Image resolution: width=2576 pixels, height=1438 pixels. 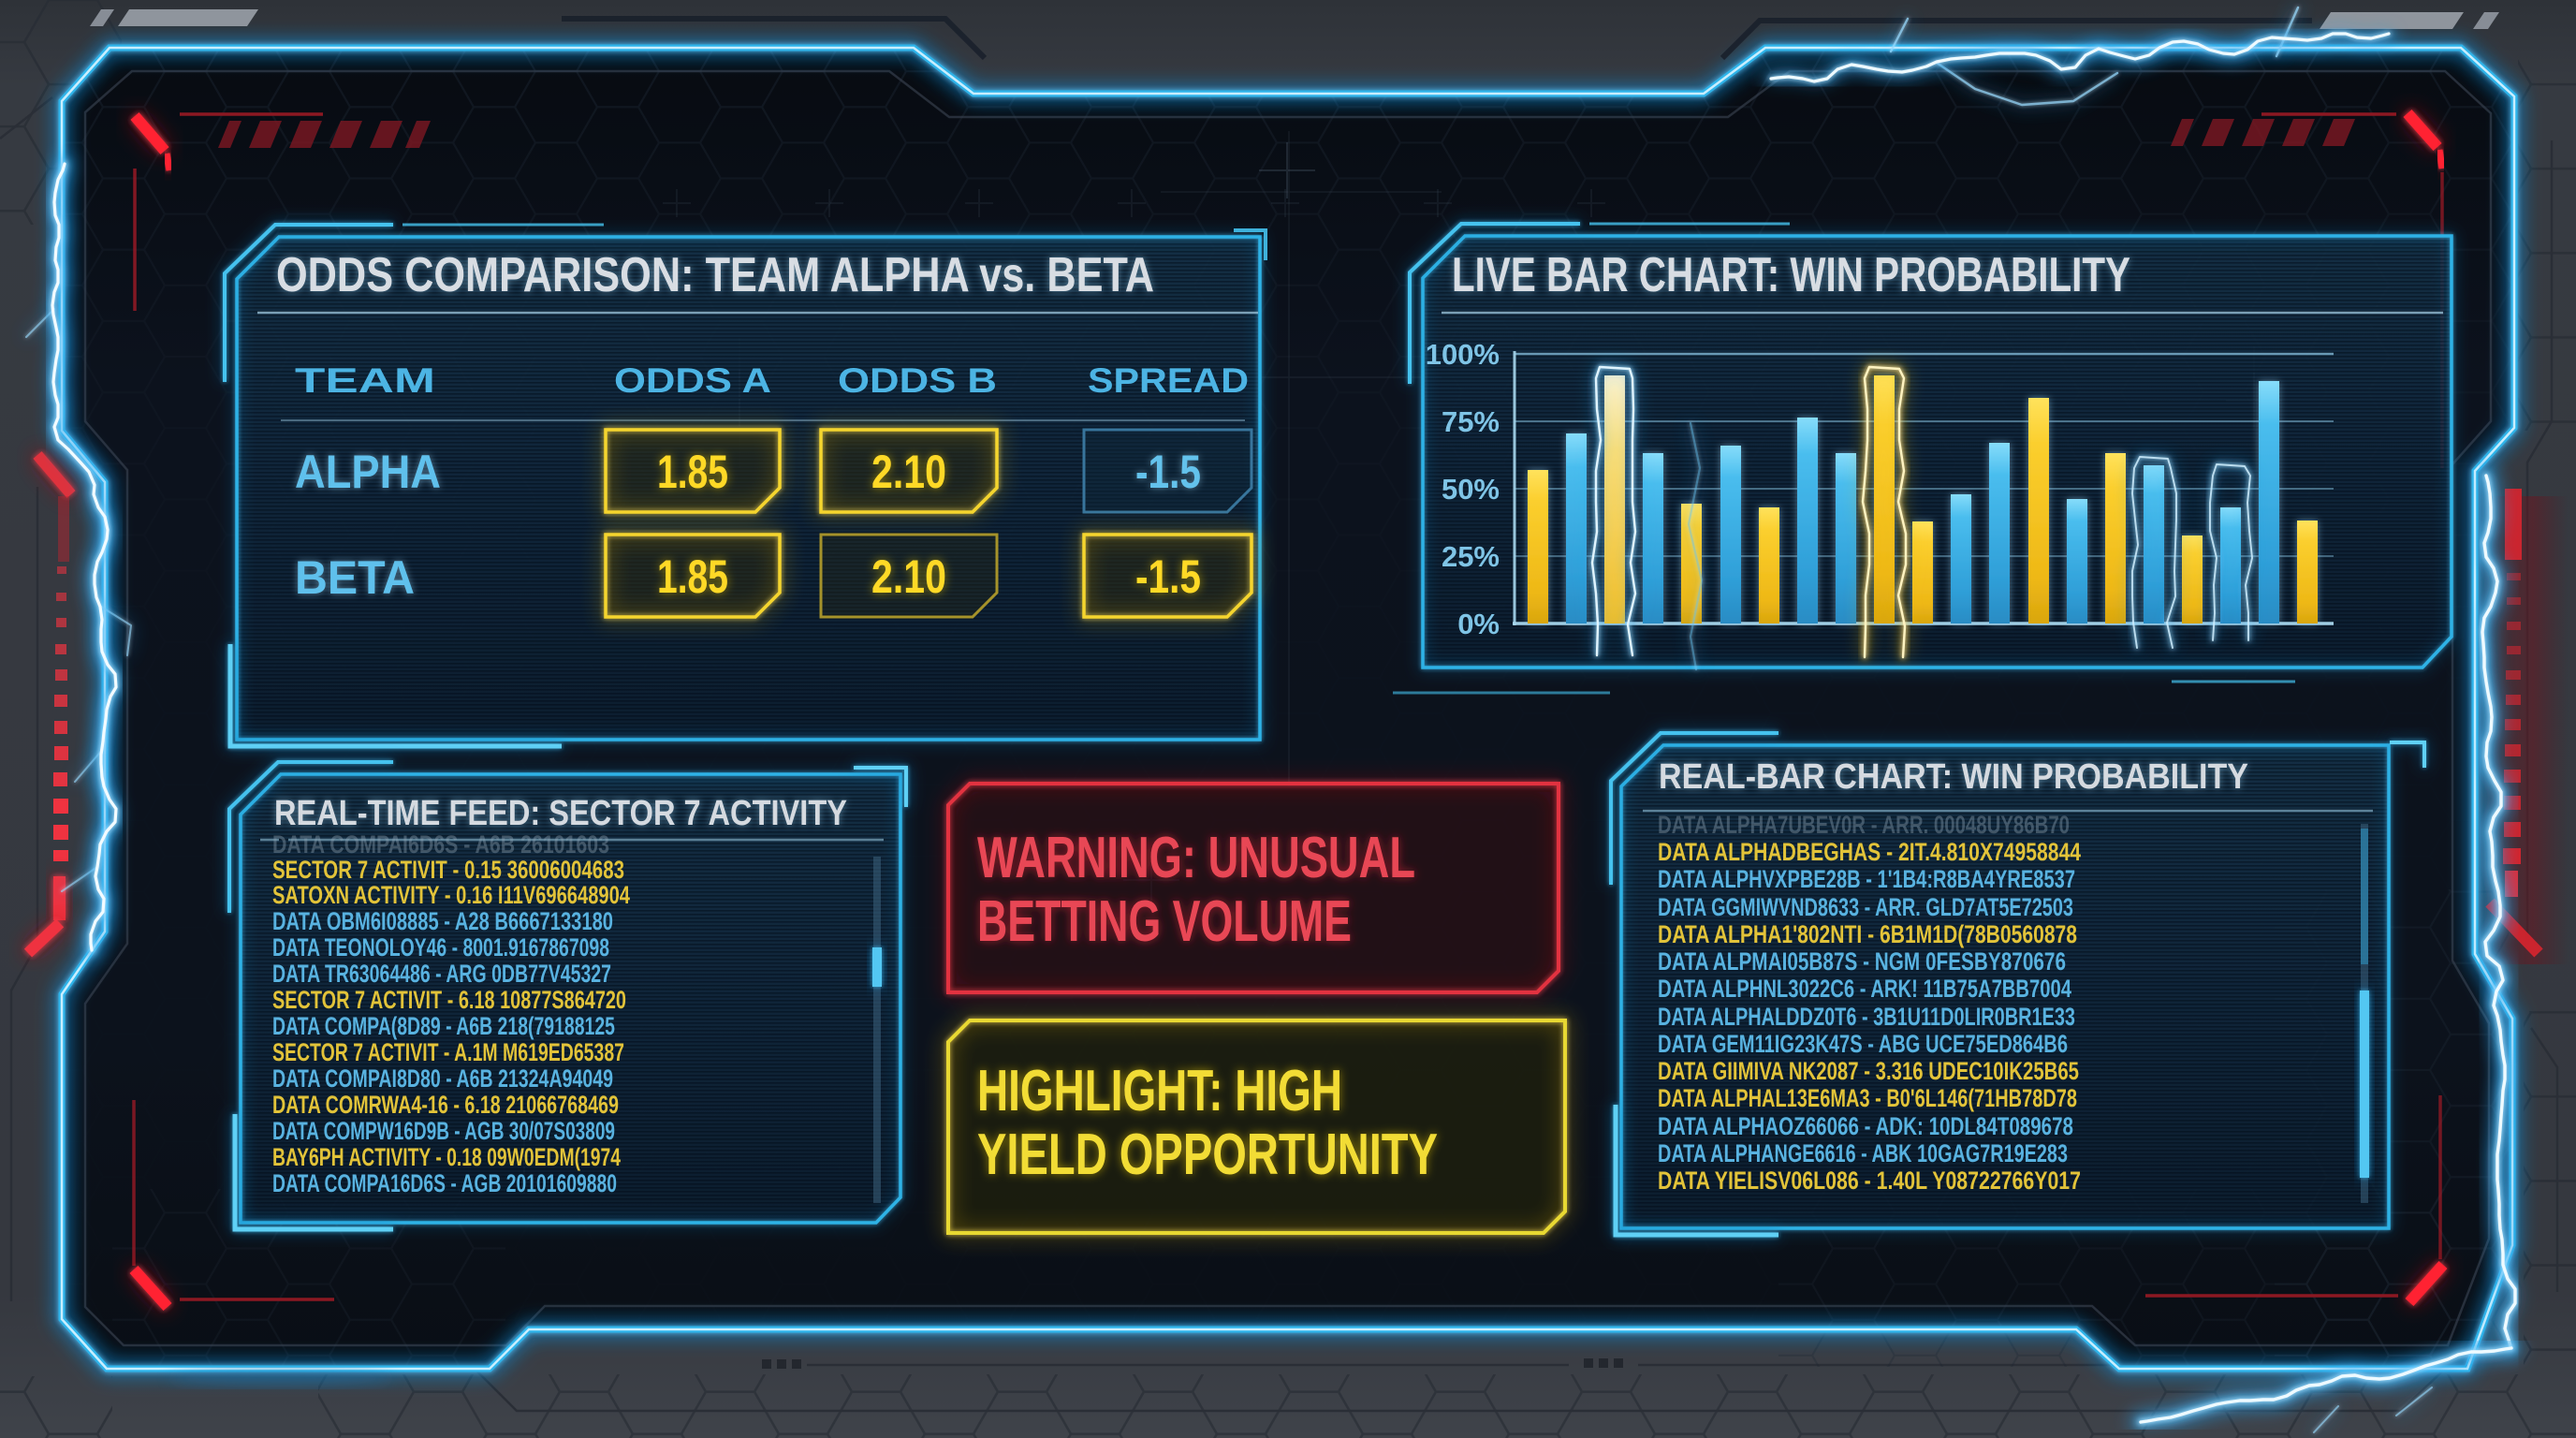 What do you see at coordinates (1862, 961) in the screenshot?
I see `svg-text:DATA ALPMAI05B87S - NGM 0FESBY: DATA ALPMAI05B87S - NGM 0FESBY870676` at bounding box center [1862, 961].